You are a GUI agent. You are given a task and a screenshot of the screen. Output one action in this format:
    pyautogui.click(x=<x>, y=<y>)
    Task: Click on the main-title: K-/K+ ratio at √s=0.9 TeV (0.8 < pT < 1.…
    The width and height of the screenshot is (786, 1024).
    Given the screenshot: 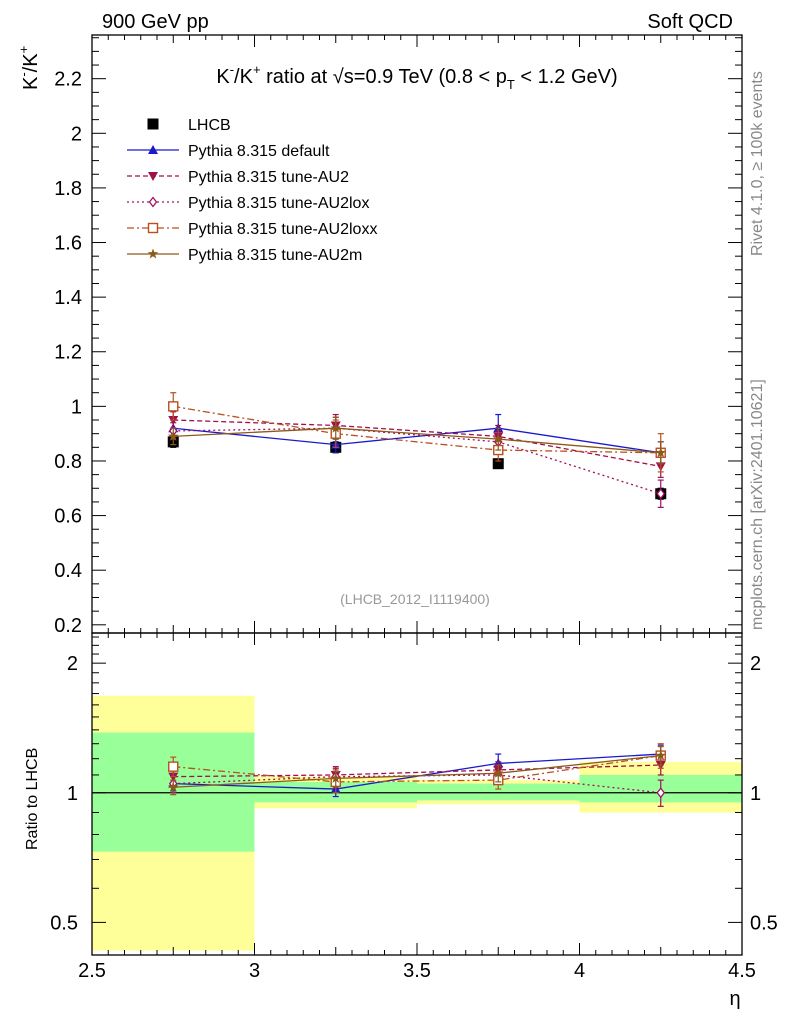 What is the action you would take?
    pyautogui.click(x=416, y=77)
    